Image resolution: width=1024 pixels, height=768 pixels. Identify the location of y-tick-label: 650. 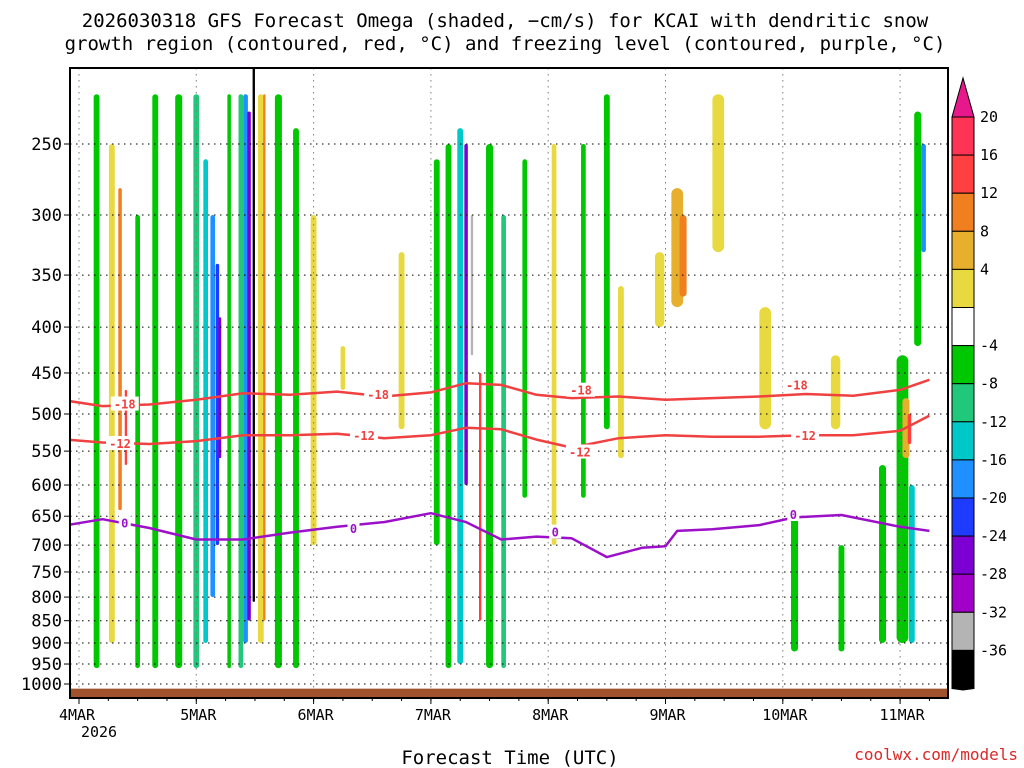
(46, 517).